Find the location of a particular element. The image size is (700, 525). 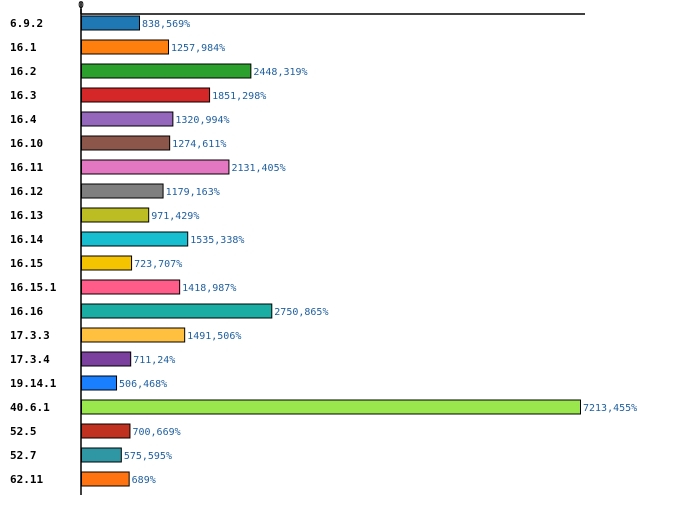

category-label: 6.9.2 is located at coordinates (26, 23).